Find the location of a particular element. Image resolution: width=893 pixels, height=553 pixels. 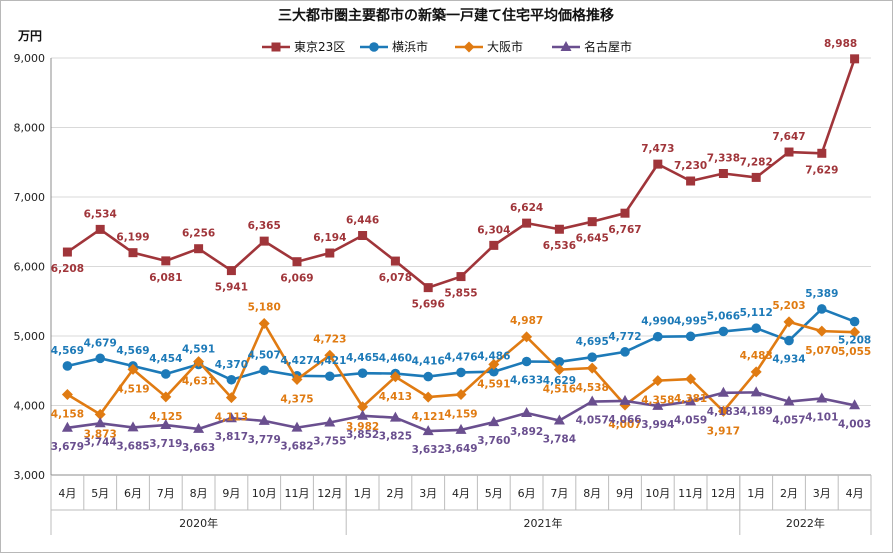

y-tick-label: 5,000 is located at coordinates (30, 336).